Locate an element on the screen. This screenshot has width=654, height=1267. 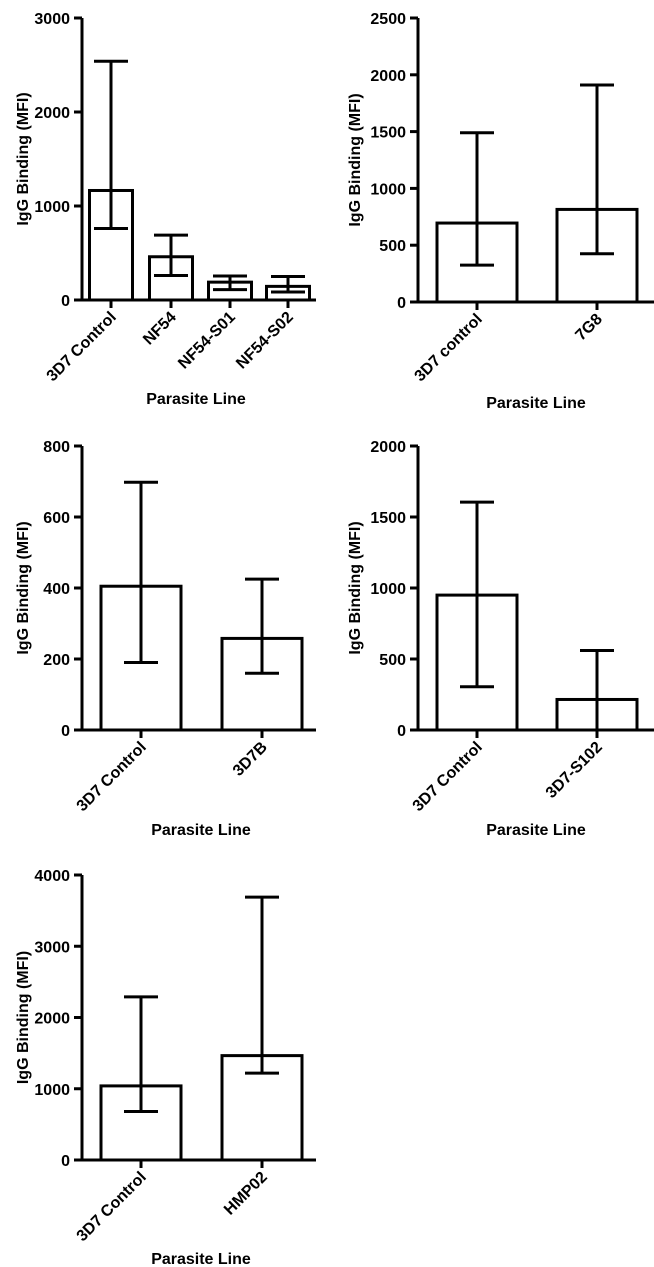
y-tick-label: 600 is located at coordinates (56, 518).